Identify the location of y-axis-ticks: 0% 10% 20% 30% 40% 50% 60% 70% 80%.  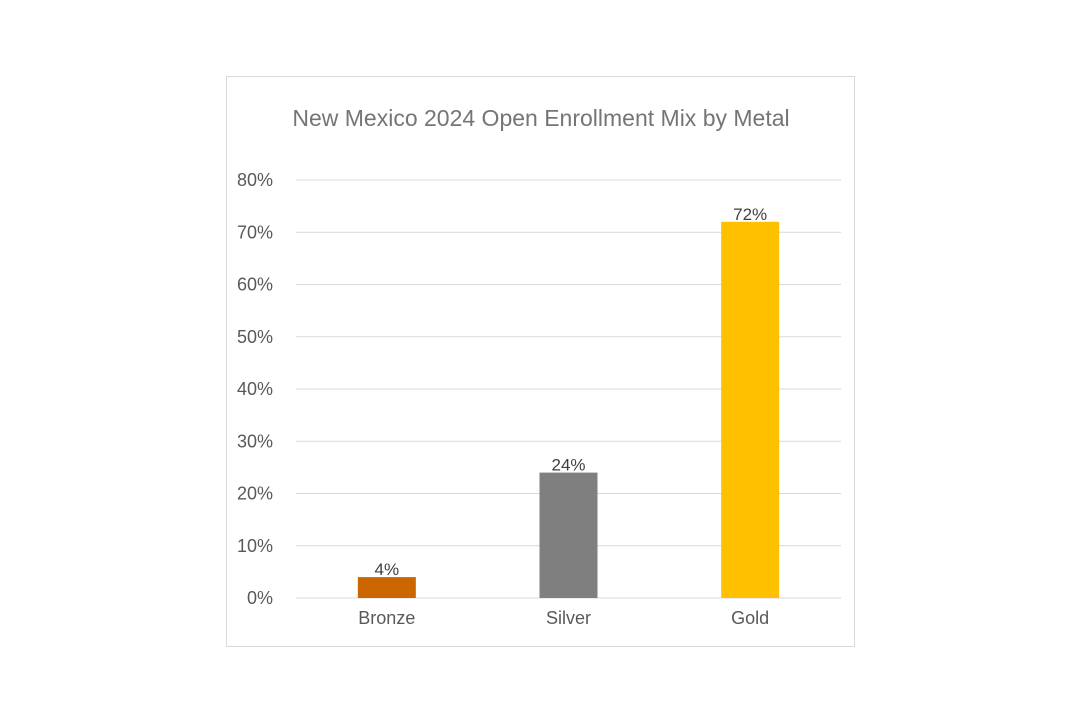
(255, 389).